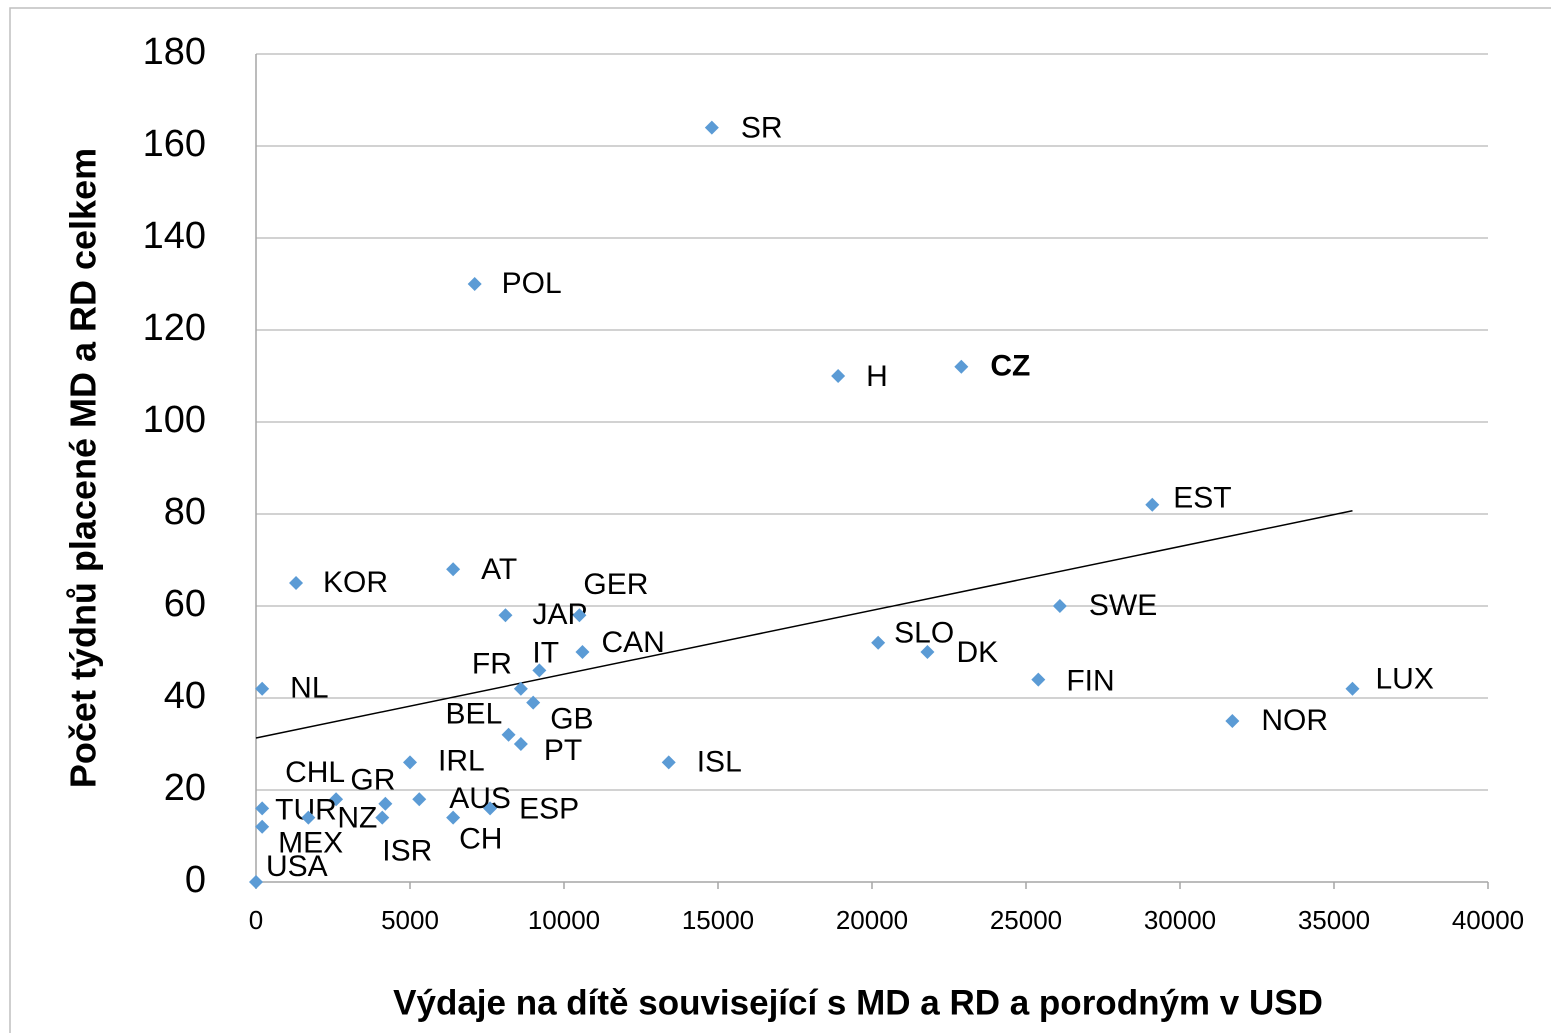  Describe the element at coordinates (1123, 605) in the screenshot. I see `point-label: SWE` at that location.